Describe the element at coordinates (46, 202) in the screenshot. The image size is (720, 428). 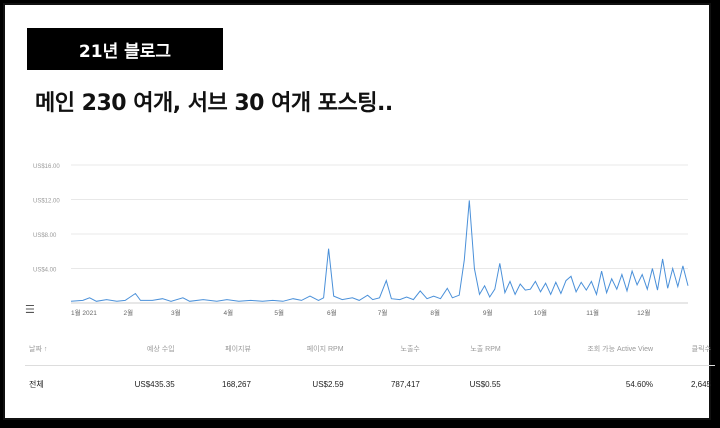
I see `y-tick-label: US$12.00` at that location.